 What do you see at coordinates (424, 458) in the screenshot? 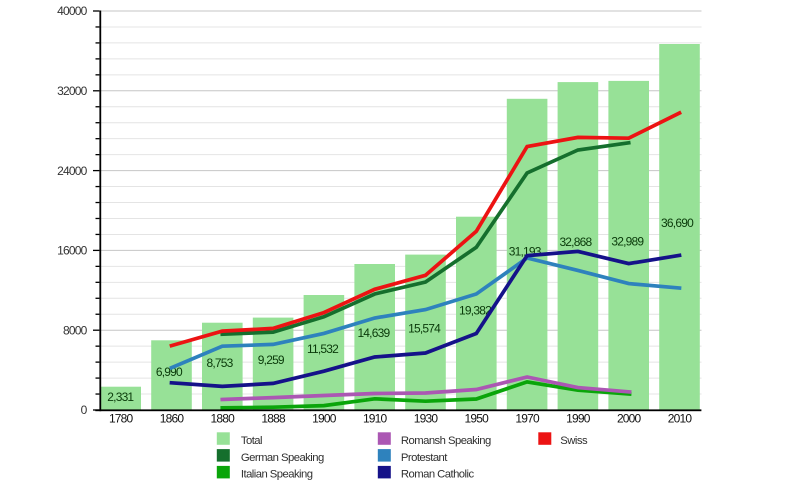
I see `svg-text: Protestant` at bounding box center [424, 458].